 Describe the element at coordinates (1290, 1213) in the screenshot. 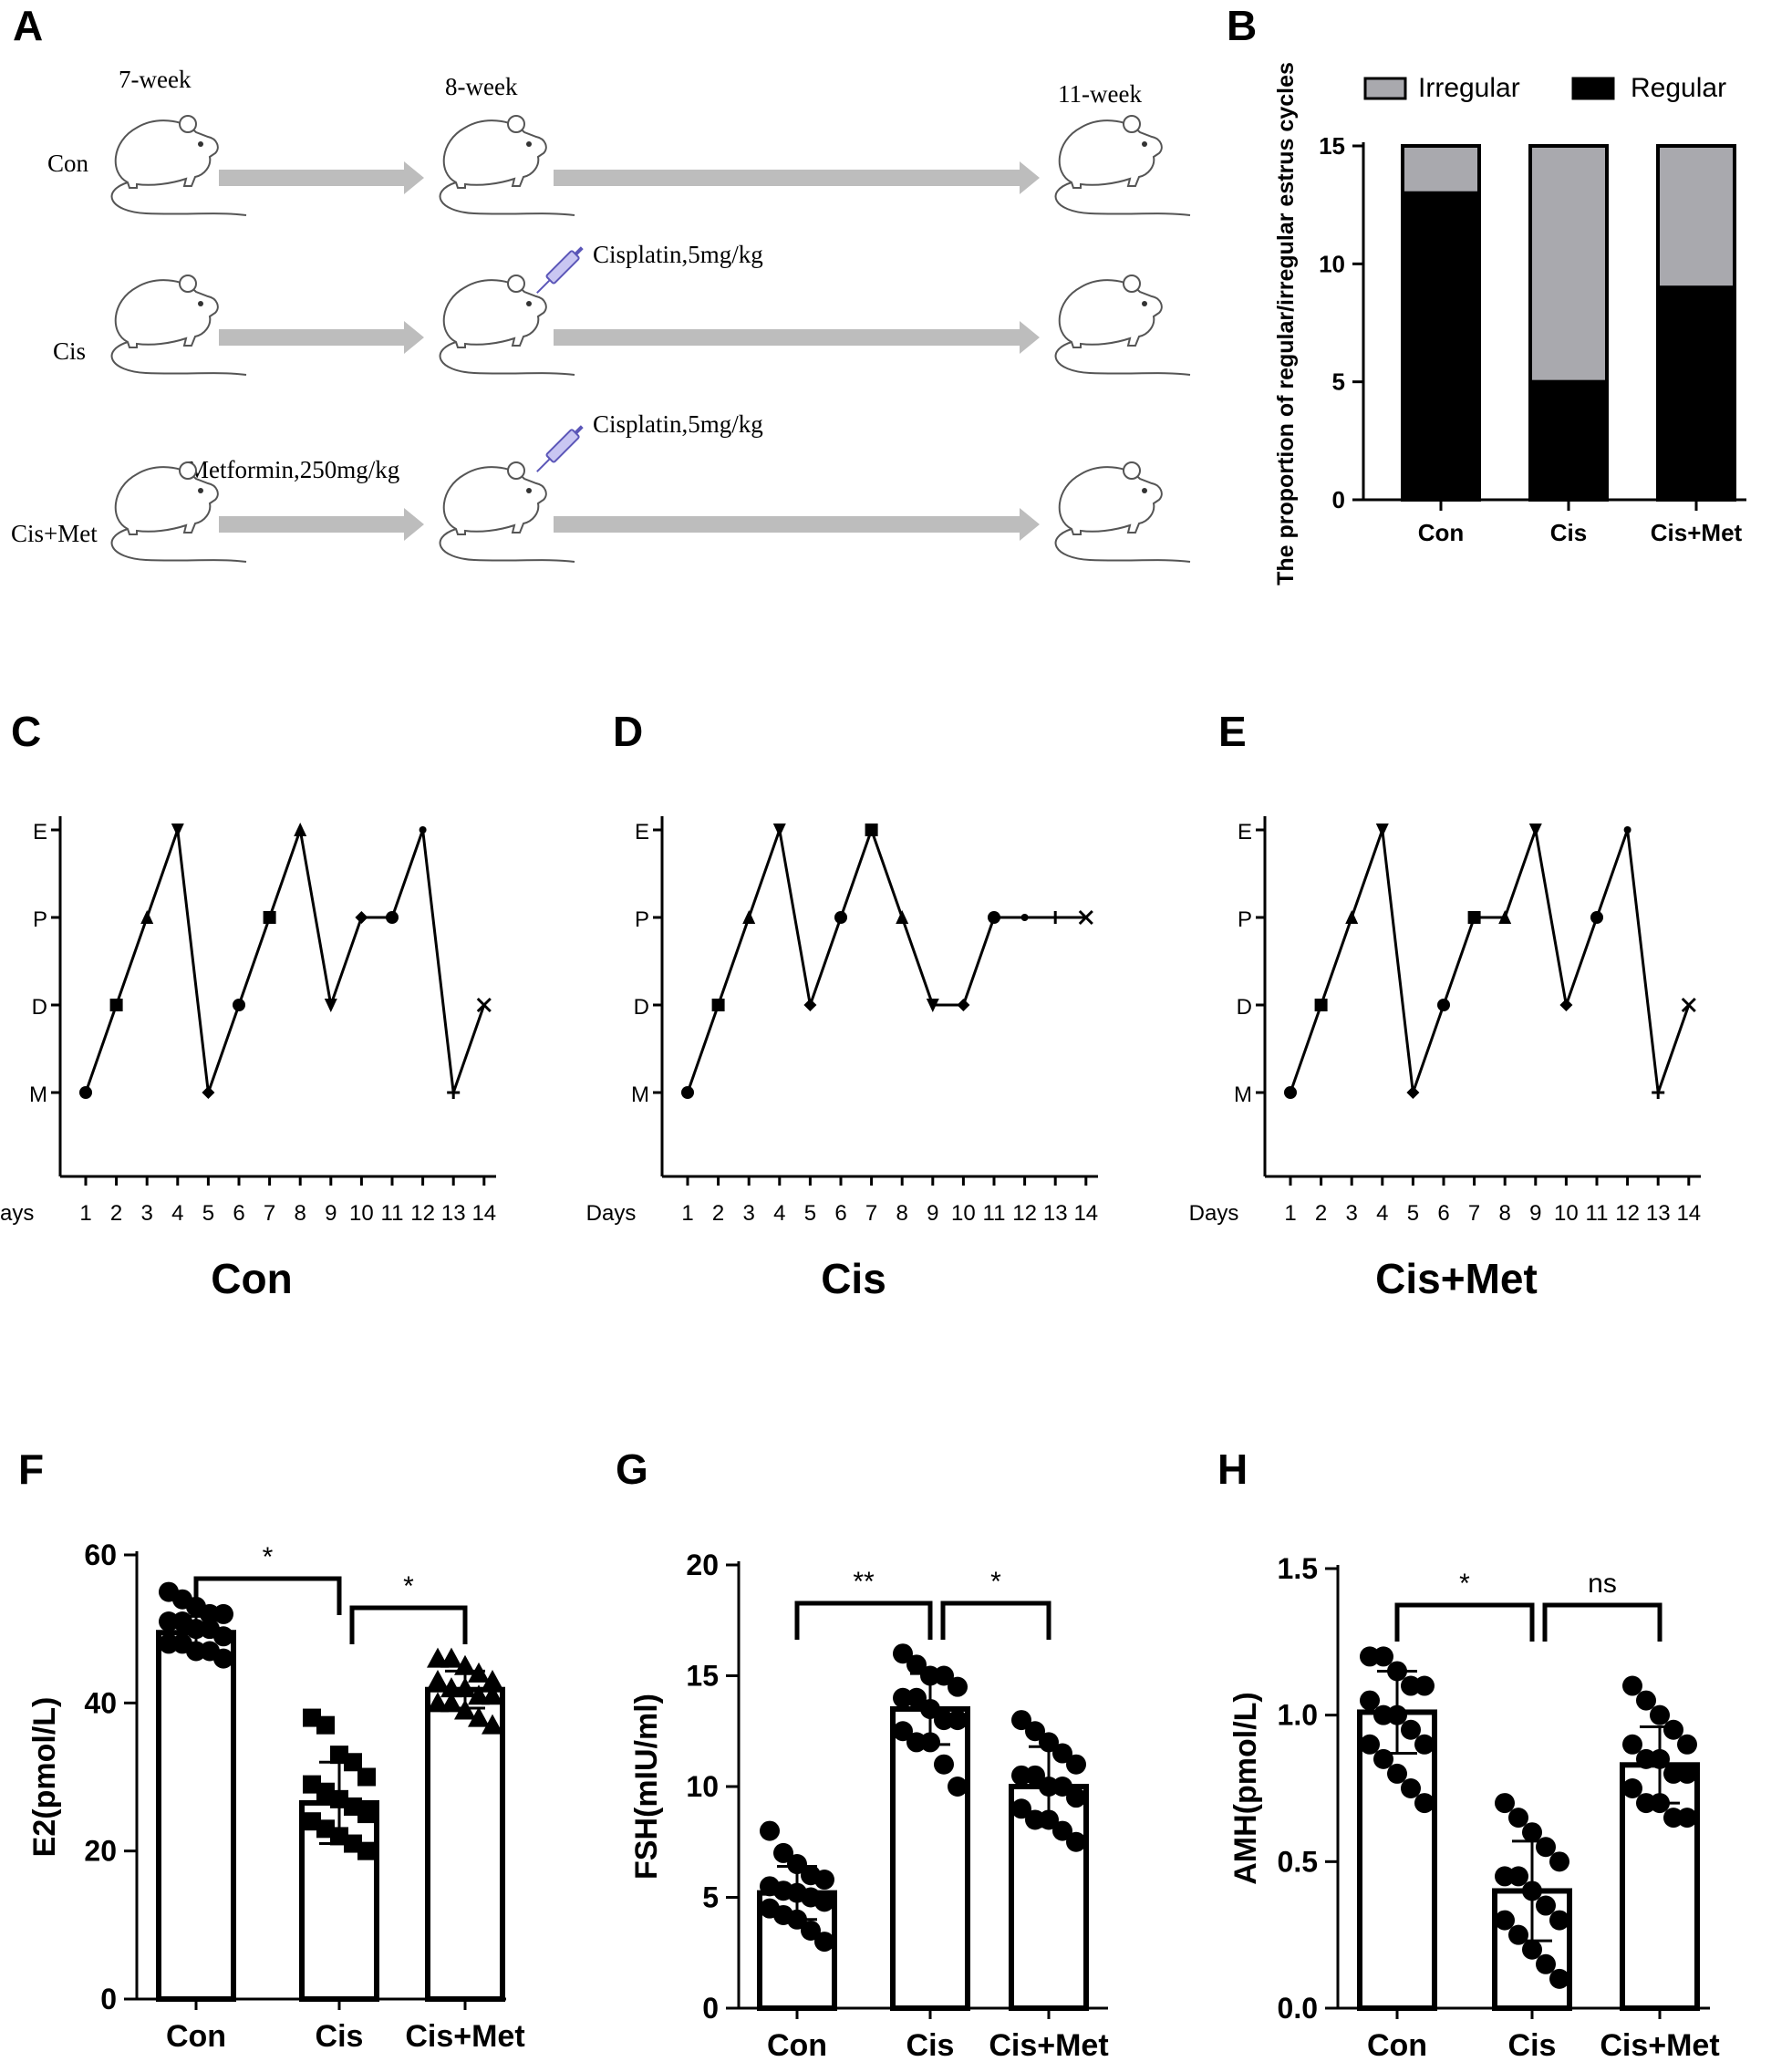

I see `x-tick-label: 1` at that location.